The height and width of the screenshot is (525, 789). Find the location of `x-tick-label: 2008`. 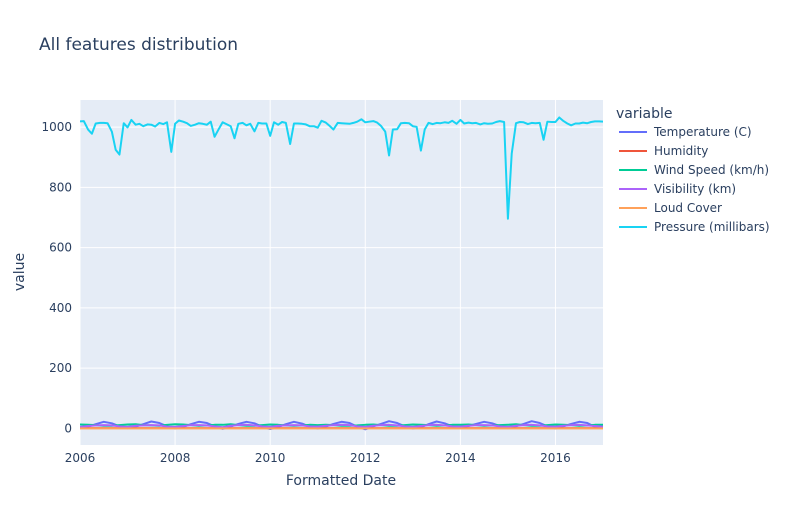

x-tick-label: 2008 is located at coordinates (175, 458).